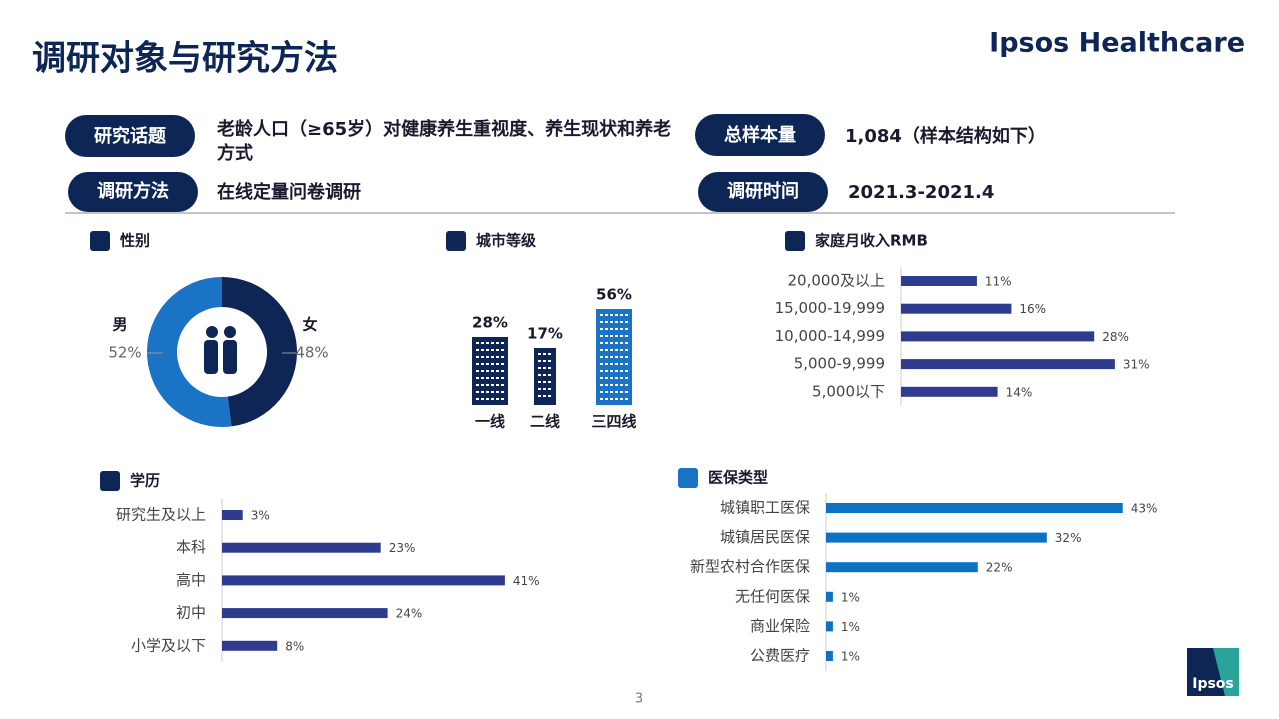 This screenshot has width=1279, height=719. I want to click on pie-category: 男, so click(119, 325).